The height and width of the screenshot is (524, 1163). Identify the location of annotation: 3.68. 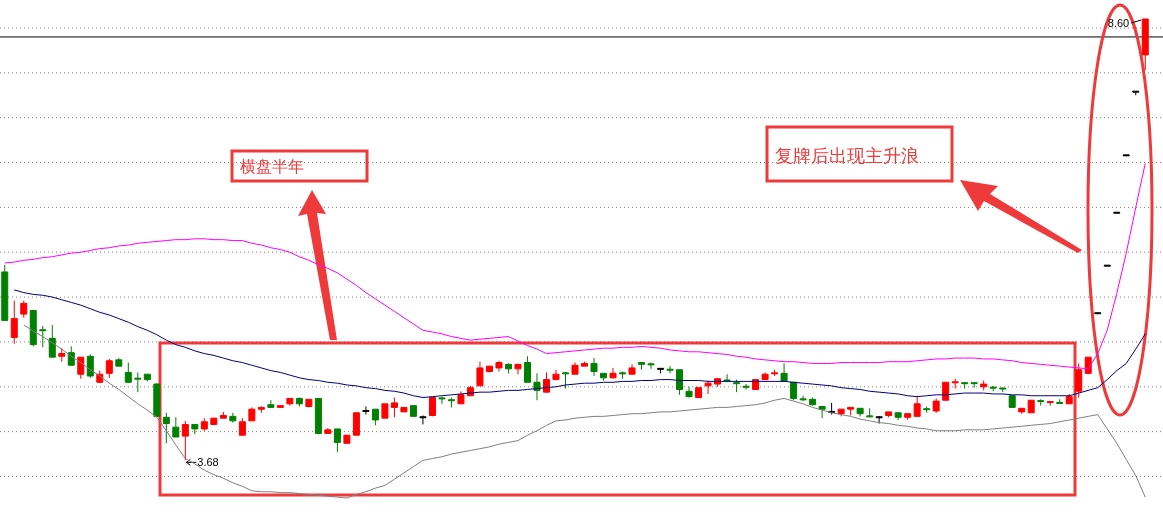
(208, 462).